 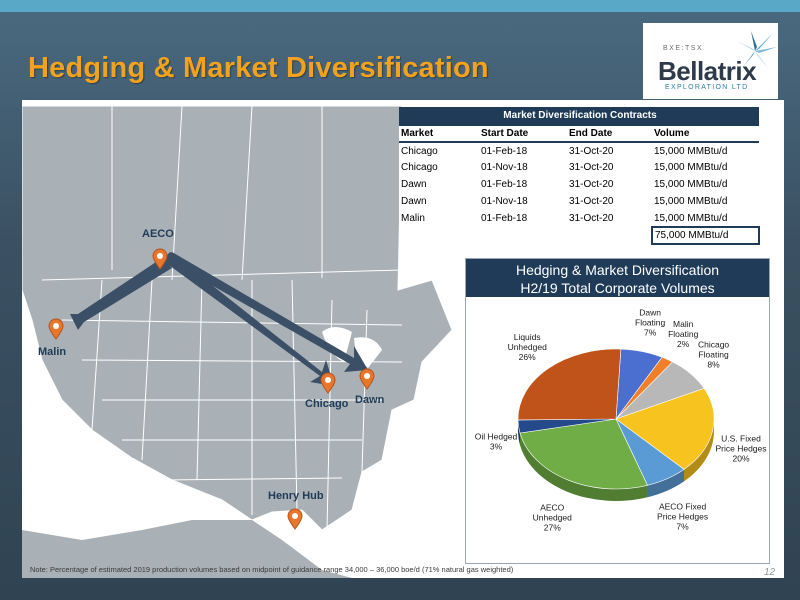 What do you see at coordinates (367, 379) in the screenshot?
I see `dawn-pin-icon` at bounding box center [367, 379].